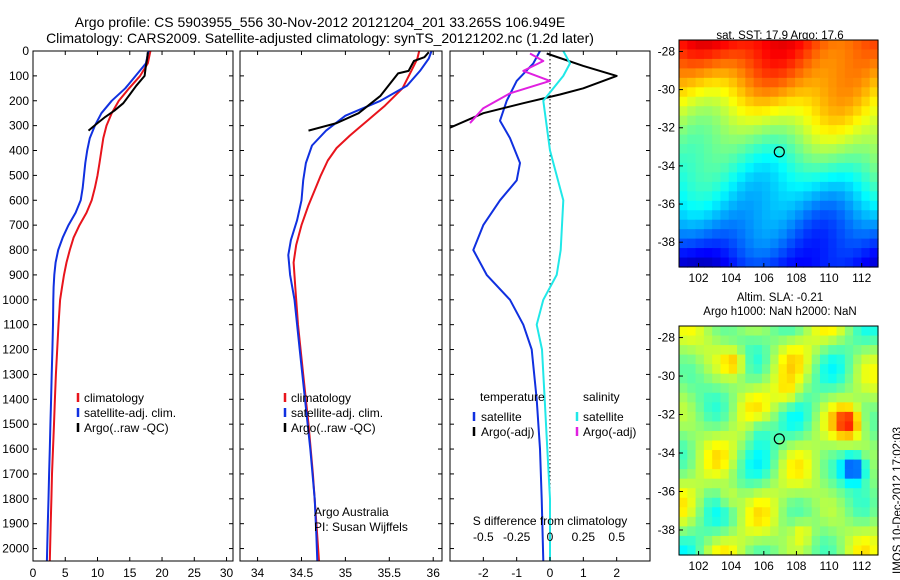  Describe the element at coordinates (15, 474) in the screenshot. I see `depth-tick-label: 1700` at that location.